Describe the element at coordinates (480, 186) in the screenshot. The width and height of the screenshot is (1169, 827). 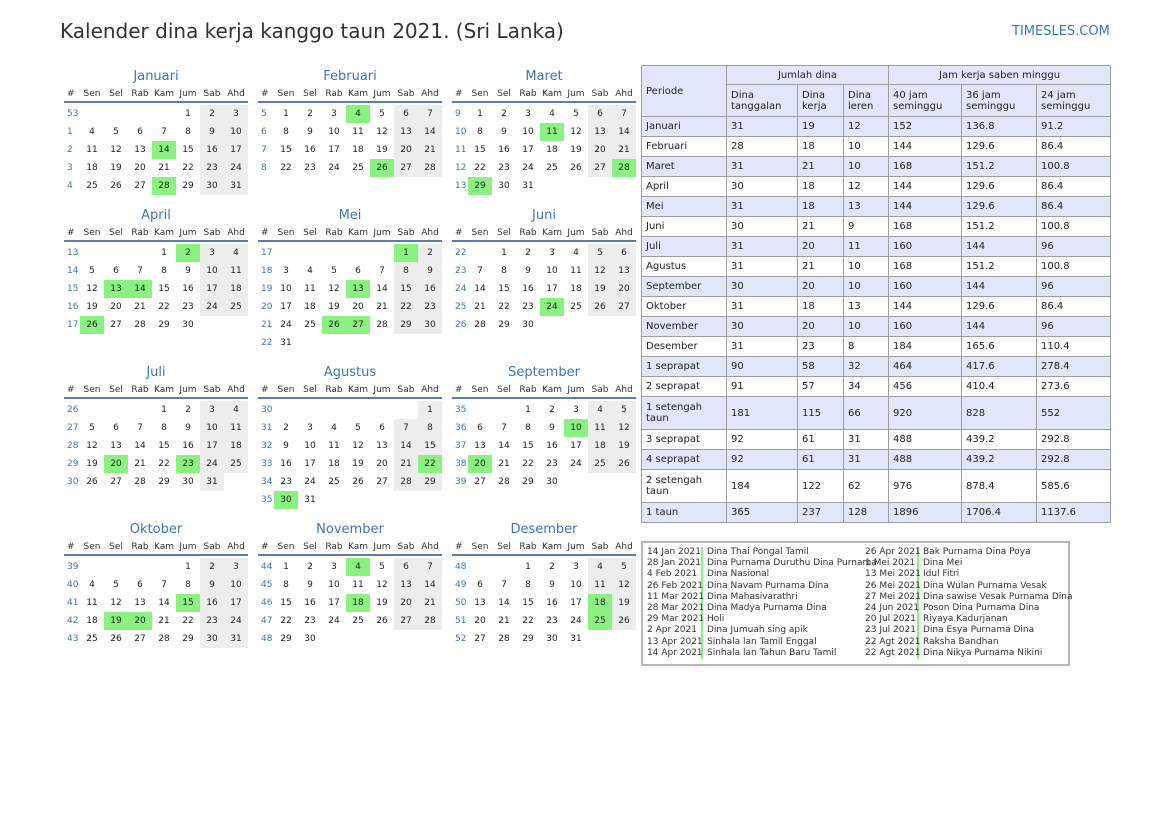
I see `day-cell: 29` at that location.